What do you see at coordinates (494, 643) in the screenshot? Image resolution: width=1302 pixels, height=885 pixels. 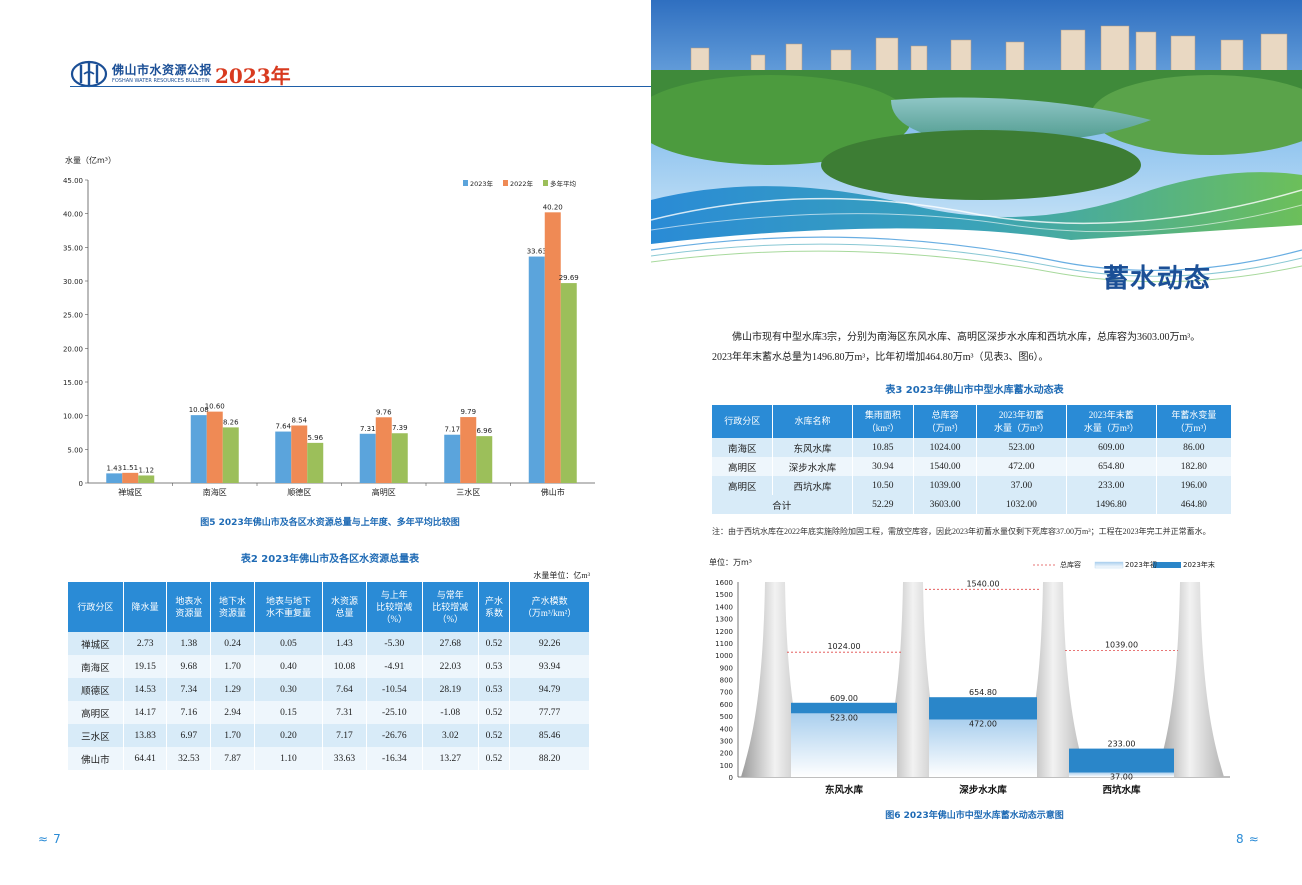 I see `table2-cell: 0.52` at bounding box center [494, 643].